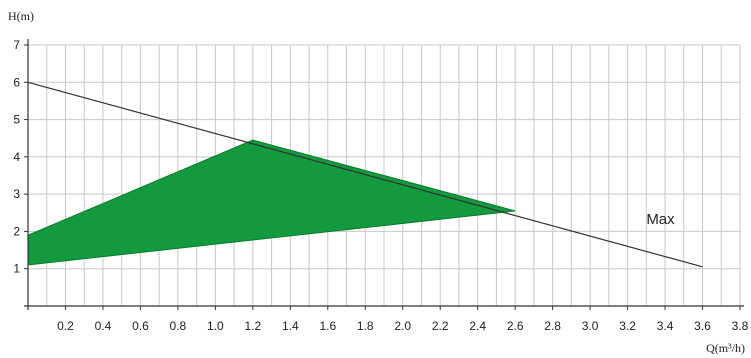  Describe the element at coordinates (16, 231) in the screenshot. I see `y-tick-label: 2` at that location.